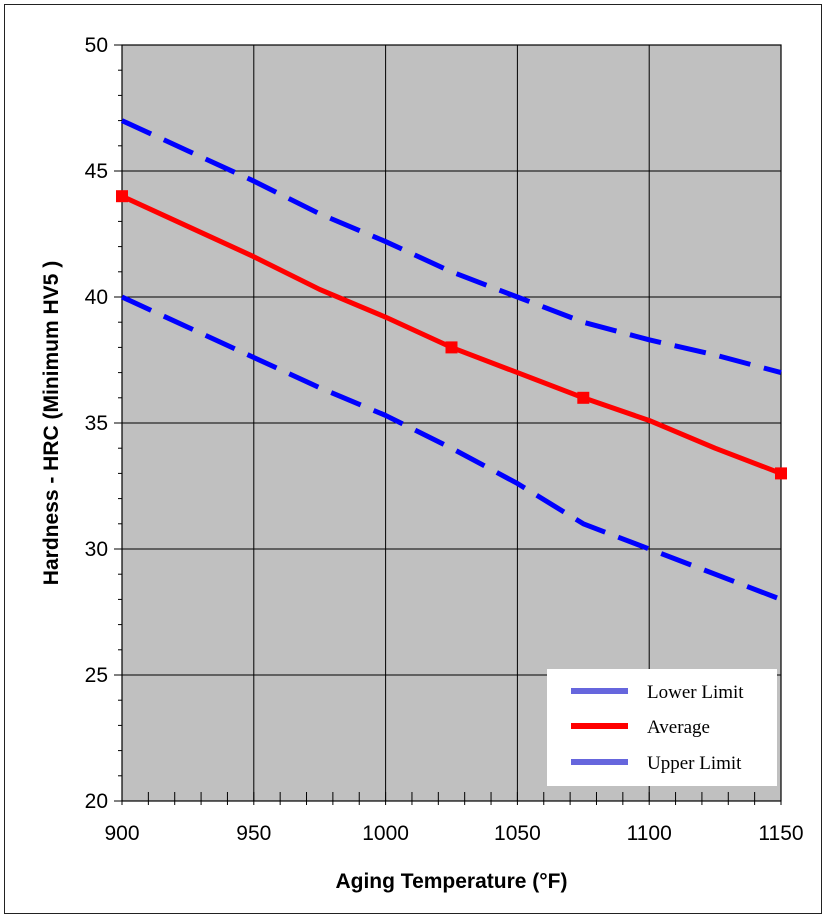 Image resolution: width=828 pixels, height=920 pixels. I want to click on legend-item-lower-limit: Lower Limit, so click(657, 692).